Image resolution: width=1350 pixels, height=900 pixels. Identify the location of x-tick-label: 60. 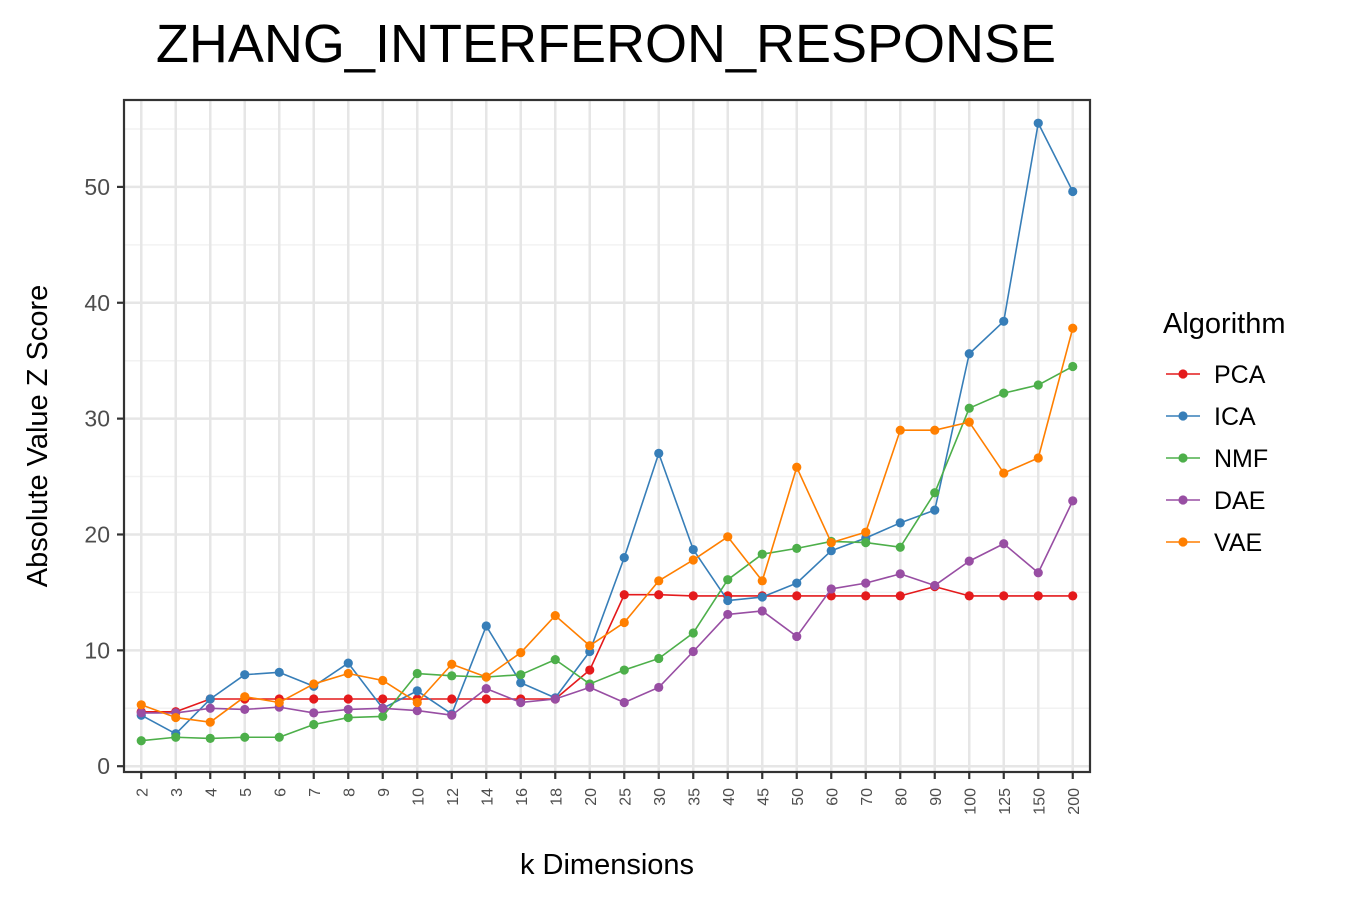
(832, 797).